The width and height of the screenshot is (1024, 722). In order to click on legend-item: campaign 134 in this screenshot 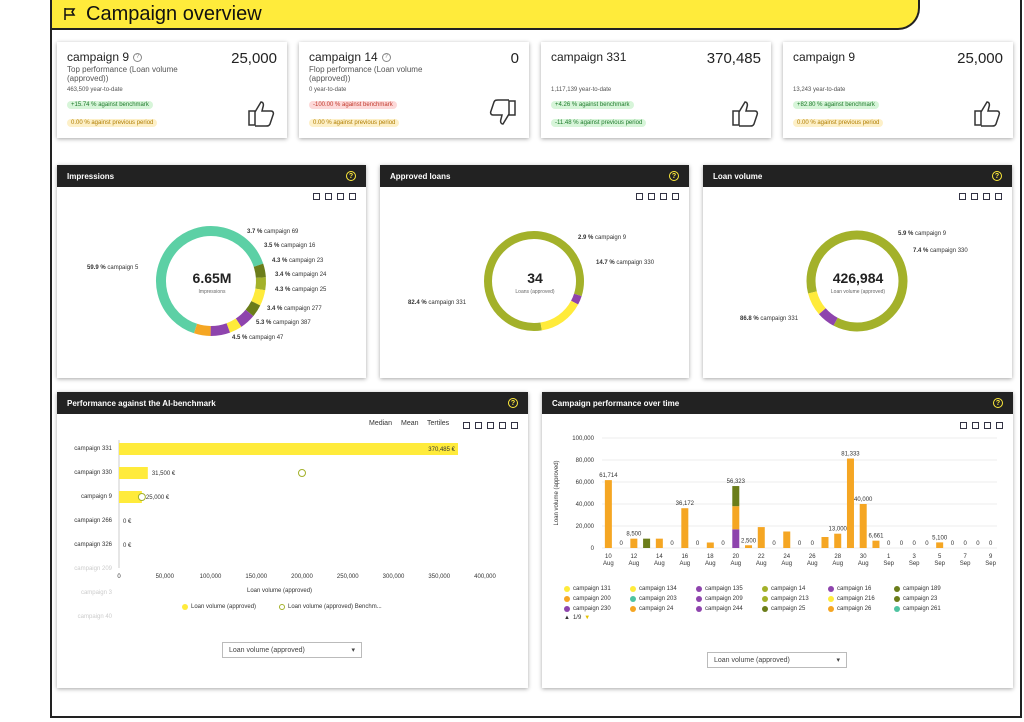, I will do `click(653, 589)`.